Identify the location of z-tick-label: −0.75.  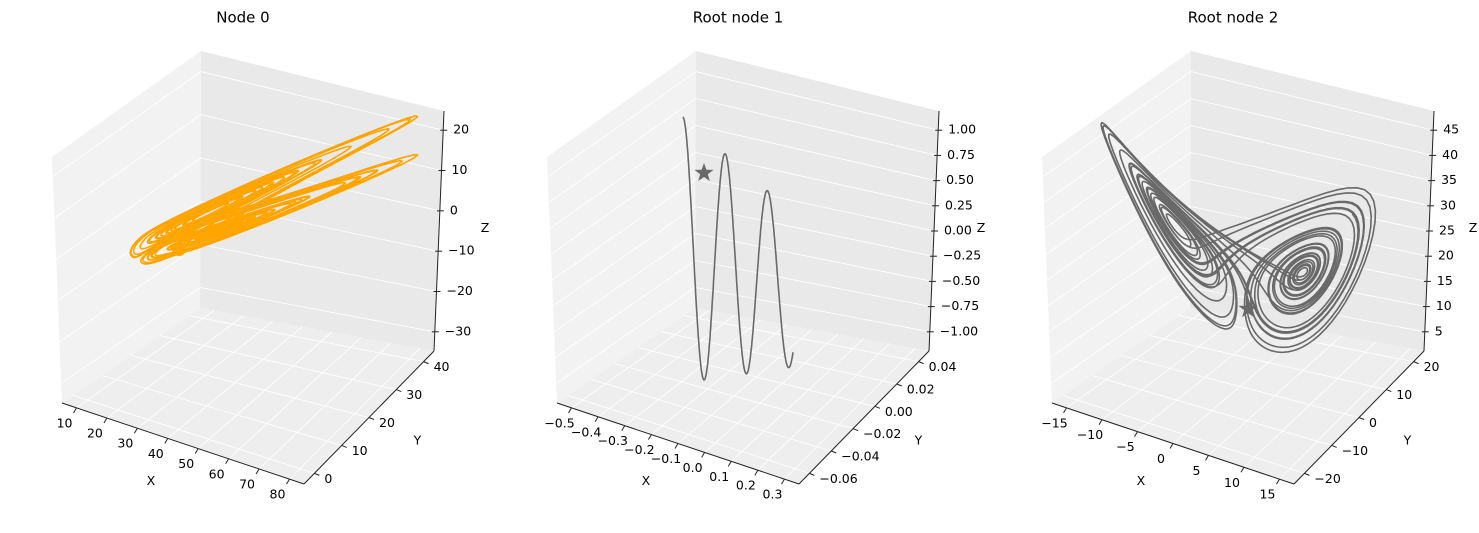
(960, 305).